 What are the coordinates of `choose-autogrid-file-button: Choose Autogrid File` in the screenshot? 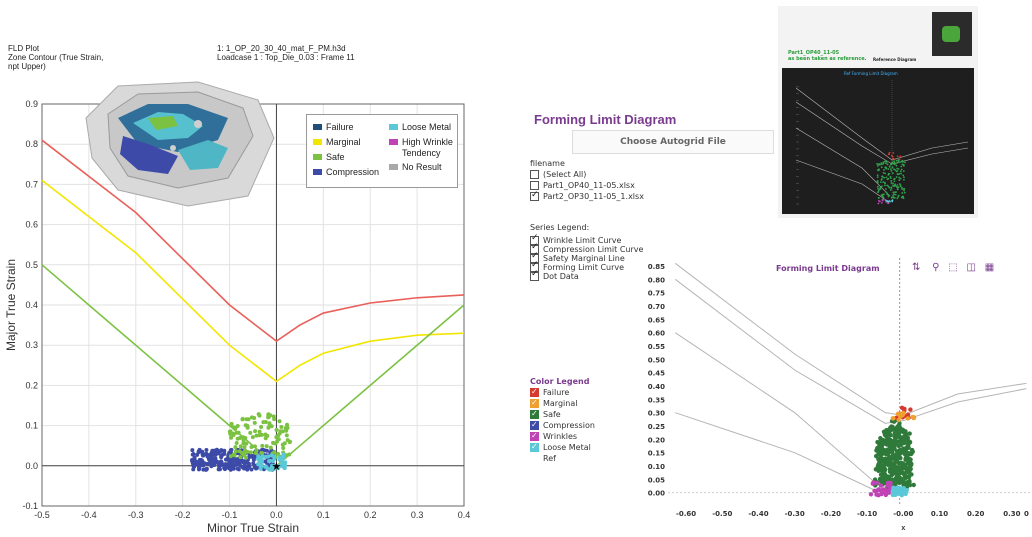 It's located at (673, 142).